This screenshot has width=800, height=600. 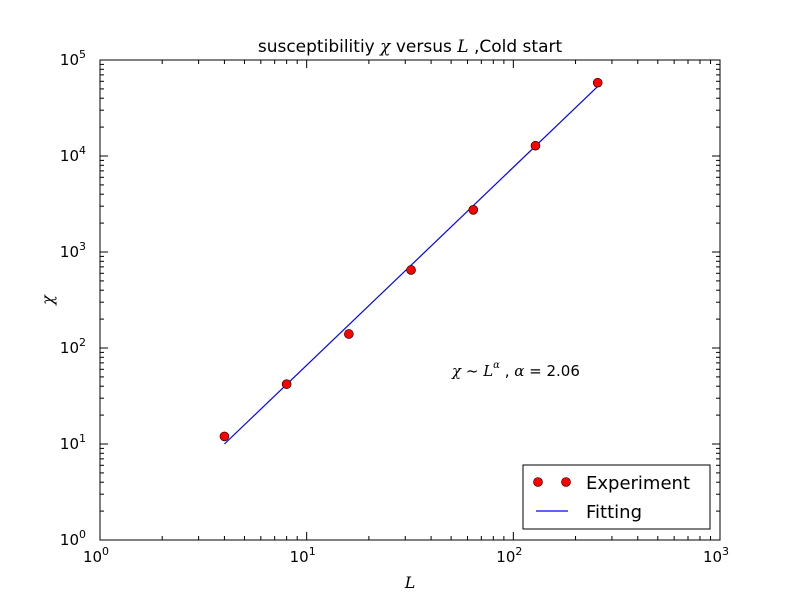 What do you see at coordinates (73, 154) in the screenshot?
I see `y-tick-label: 10⁴` at bounding box center [73, 154].